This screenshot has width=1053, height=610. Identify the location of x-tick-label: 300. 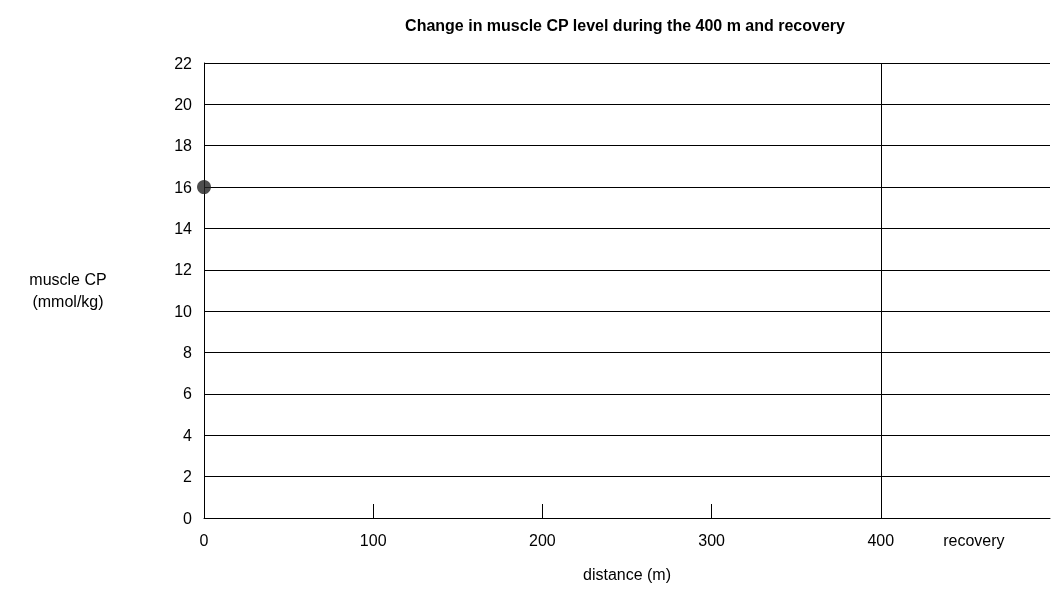
(712, 540).